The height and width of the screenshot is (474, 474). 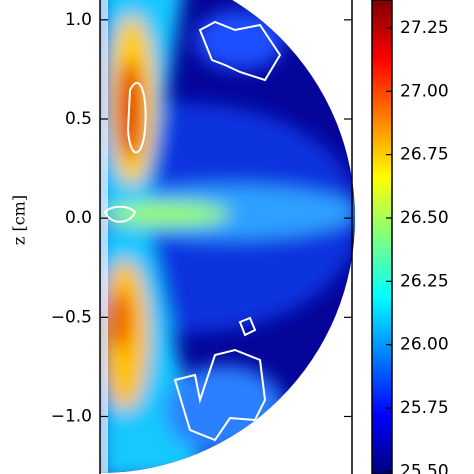 What do you see at coordinates (78, 20) in the screenshot?
I see `y-tick-label: 1.0` at bounding box center [78, 20].